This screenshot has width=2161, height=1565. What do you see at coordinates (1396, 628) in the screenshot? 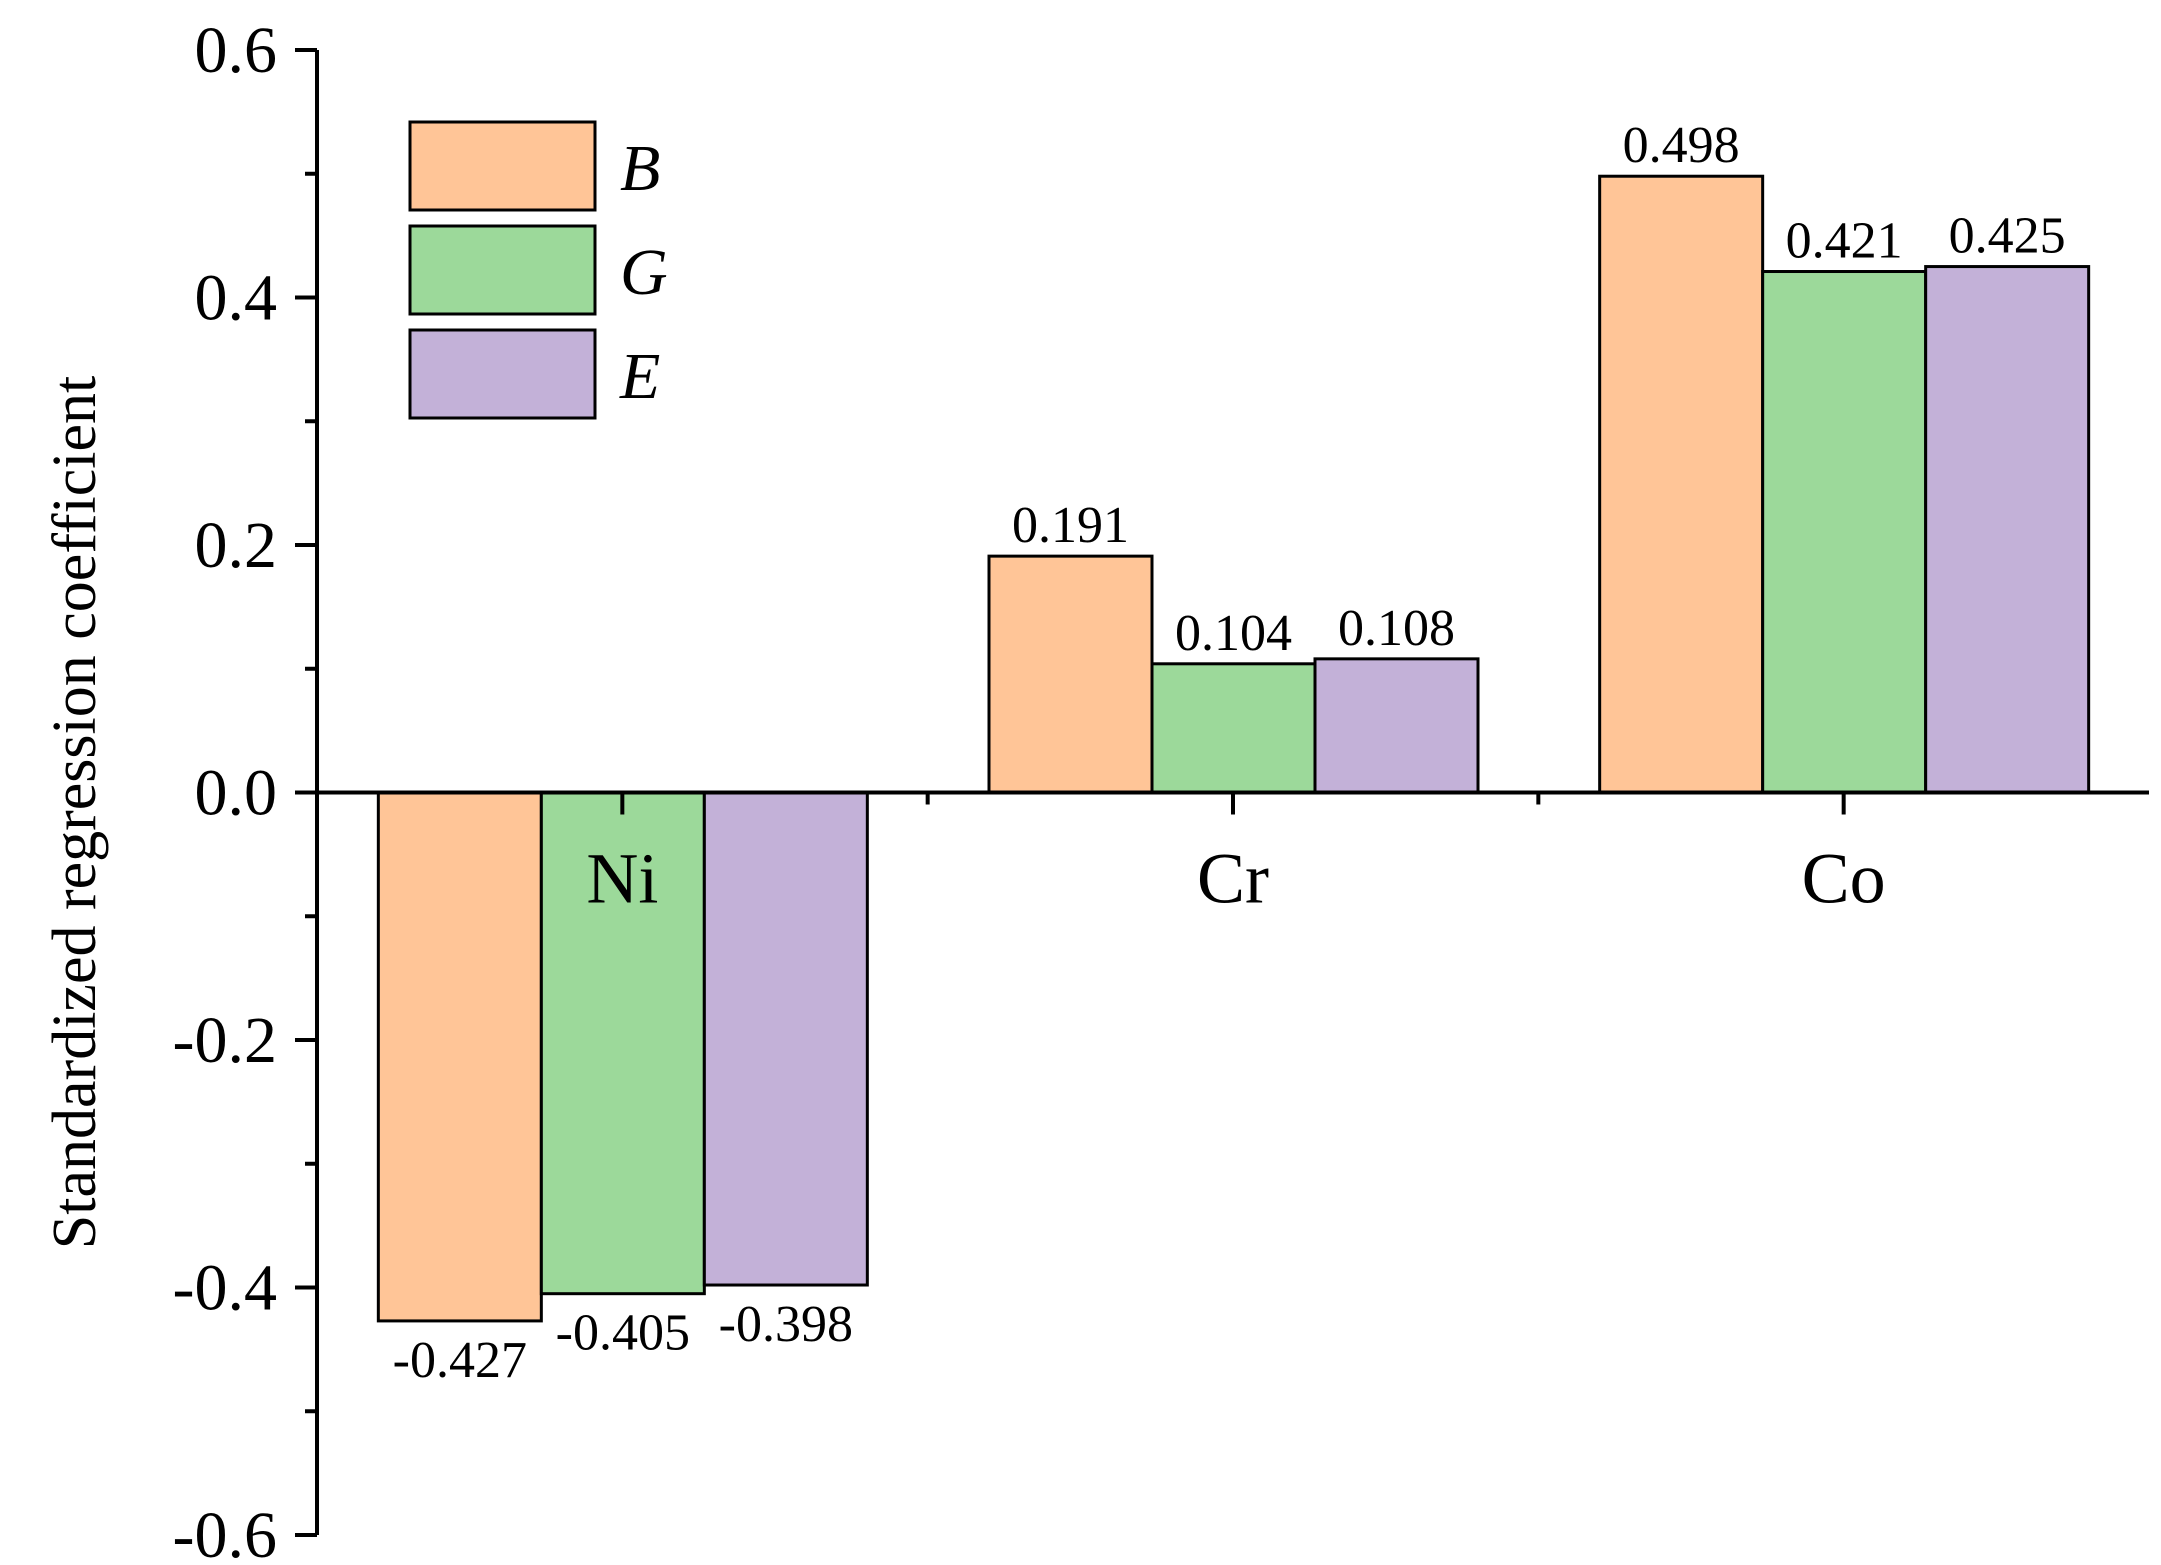
I see `data-label-cr-e: 0.108` at bounding box center [1396, 628].